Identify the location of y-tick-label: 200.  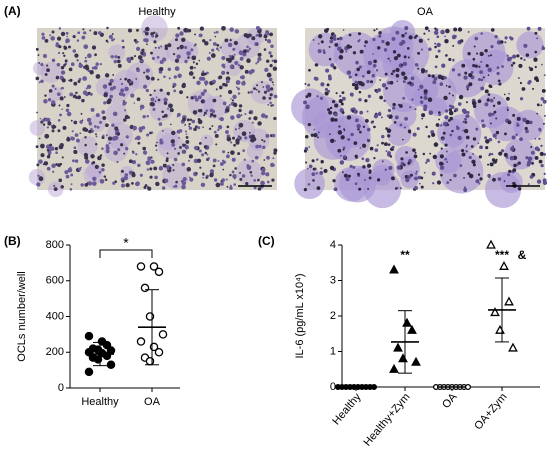
(55, 352).